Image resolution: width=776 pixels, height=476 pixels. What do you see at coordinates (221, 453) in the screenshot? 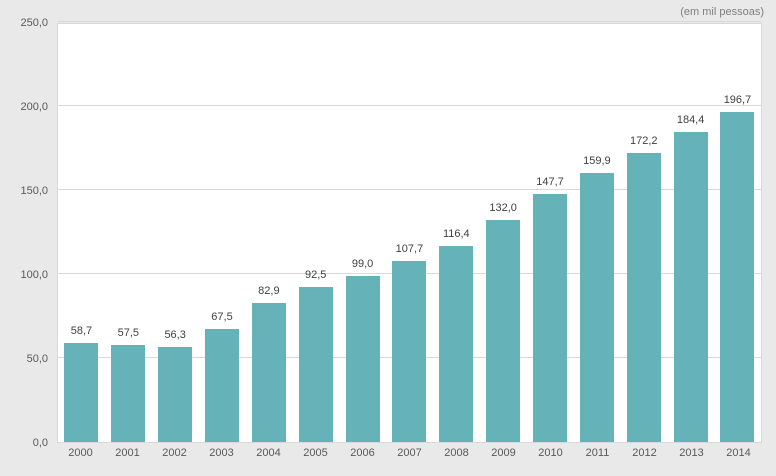
I see `x-axis-tick-label: 2003` at bounding box center [221, 453].